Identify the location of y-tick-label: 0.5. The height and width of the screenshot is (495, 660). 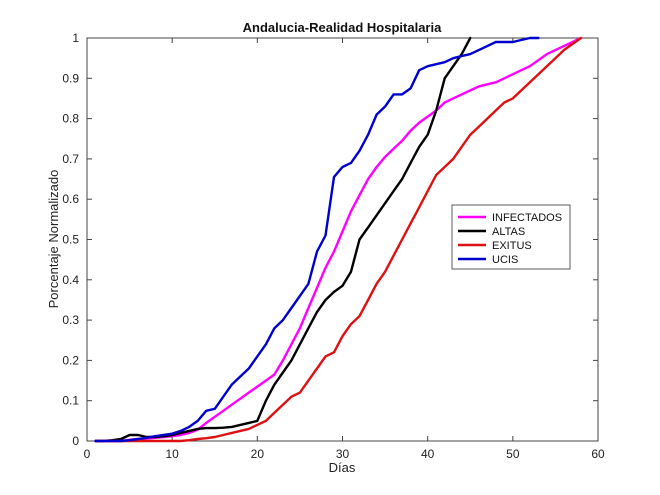
(70, 240).